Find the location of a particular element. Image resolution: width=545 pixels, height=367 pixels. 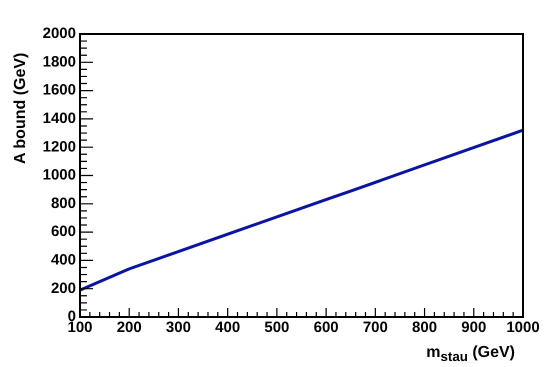

x-tick-label: 200 is located at coordinates (129, 327).